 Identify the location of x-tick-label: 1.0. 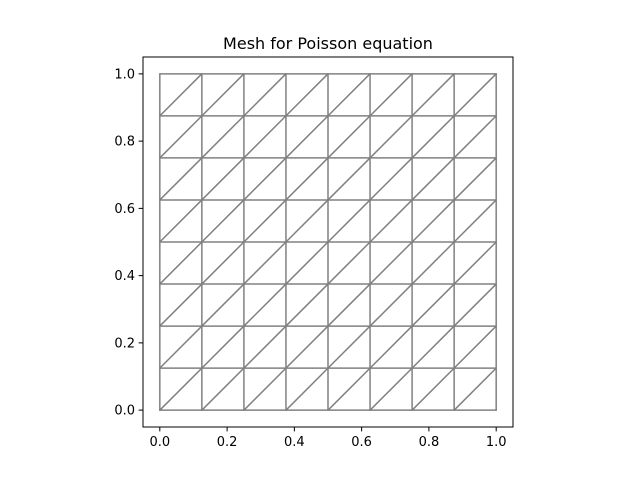
(496, 442).